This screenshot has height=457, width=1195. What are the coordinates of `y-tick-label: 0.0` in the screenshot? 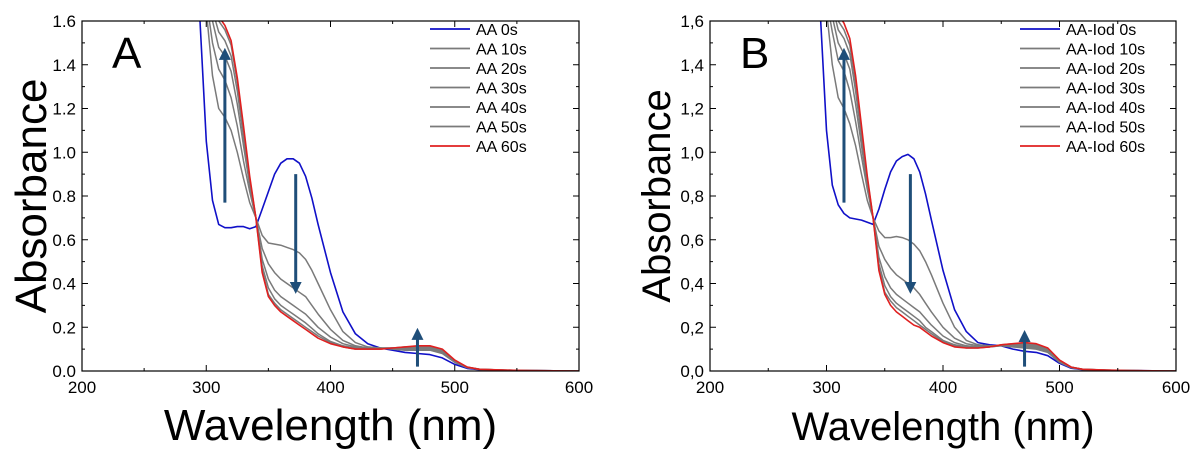 It's located at (64, 371).